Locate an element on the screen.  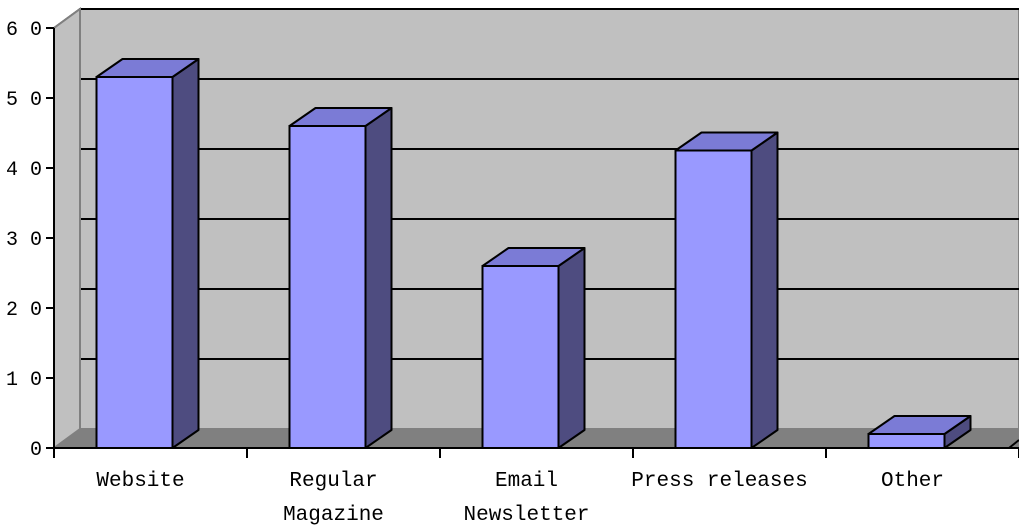
y-tick-label: 5 0 is located at coordinates (24, 100).